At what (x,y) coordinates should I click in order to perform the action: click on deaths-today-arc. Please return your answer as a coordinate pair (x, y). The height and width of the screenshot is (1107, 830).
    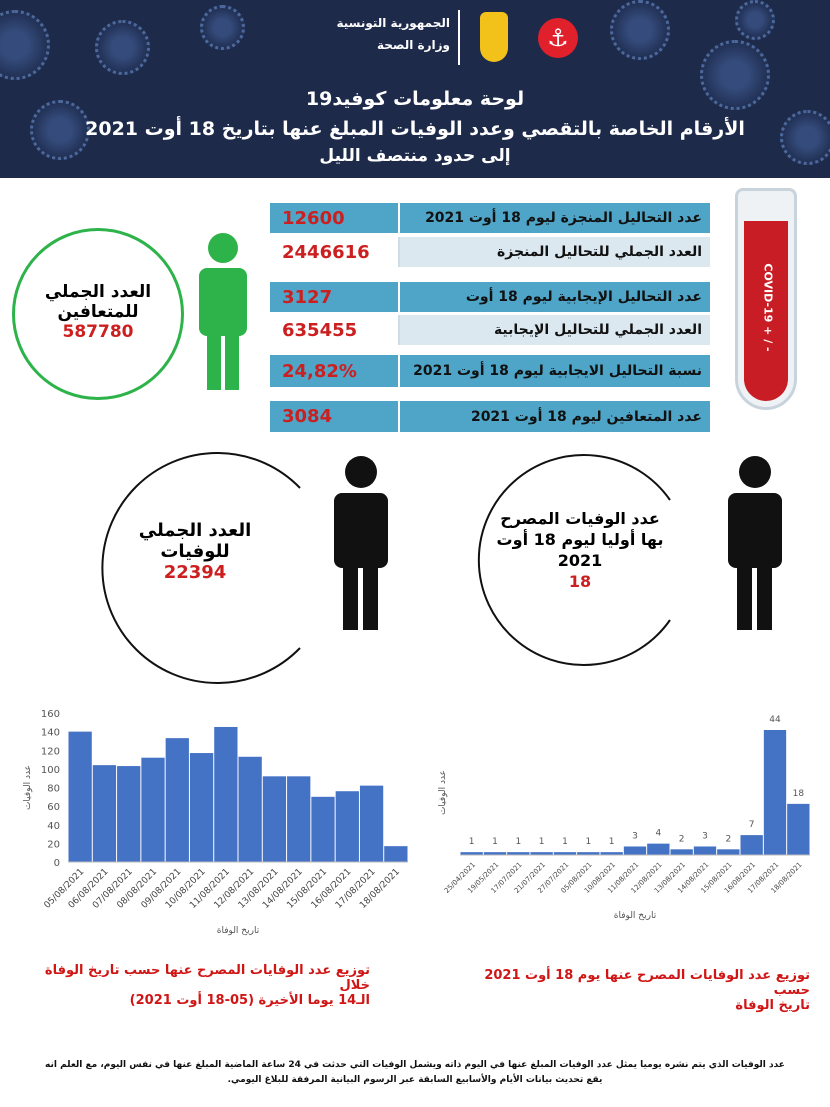
    Looking at the image, I should click on (574, 560).